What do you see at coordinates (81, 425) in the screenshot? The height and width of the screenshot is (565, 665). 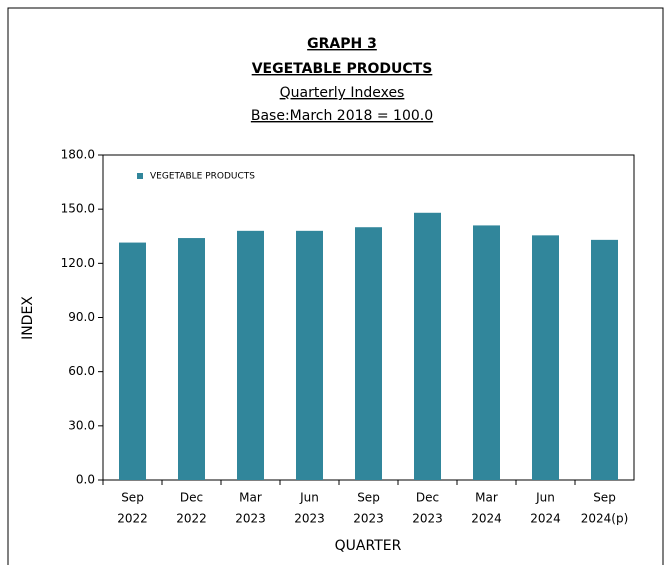 I see `y-tick-label: 30.0` at bounding box center [81, 425].